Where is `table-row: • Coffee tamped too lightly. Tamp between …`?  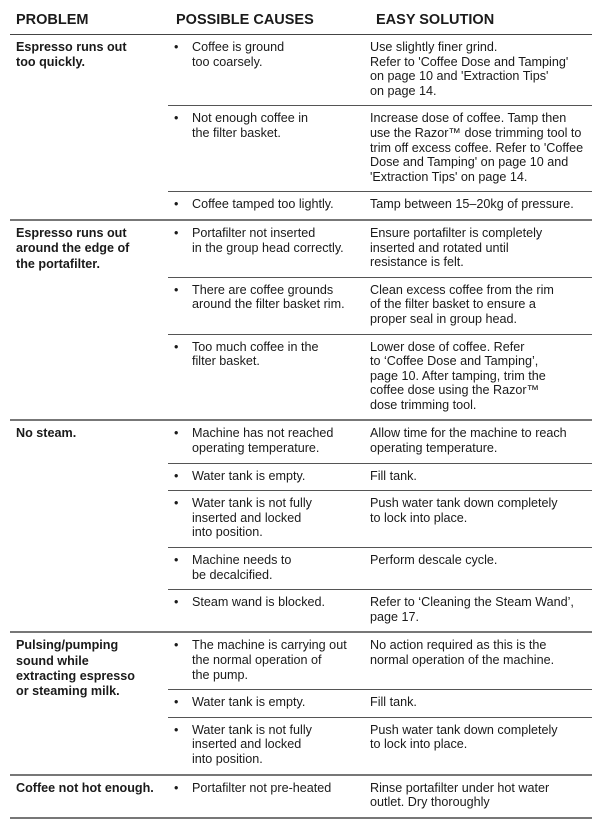 table-row: • Coffee tamped too lightly. Tamp between … is located at coordinates (380, 205).